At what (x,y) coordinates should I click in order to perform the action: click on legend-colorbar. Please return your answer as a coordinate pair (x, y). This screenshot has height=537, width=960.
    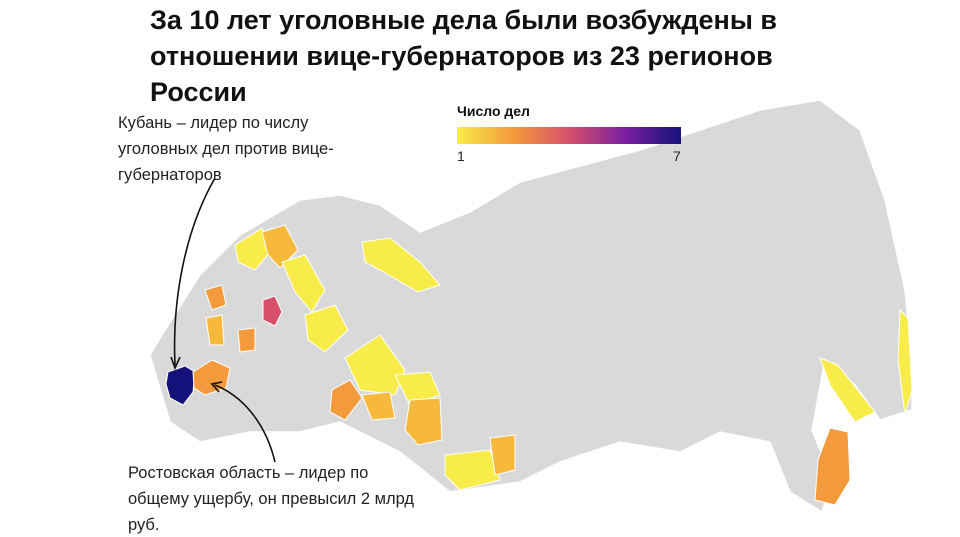
    Looking at the image, I should click on (569, 135).